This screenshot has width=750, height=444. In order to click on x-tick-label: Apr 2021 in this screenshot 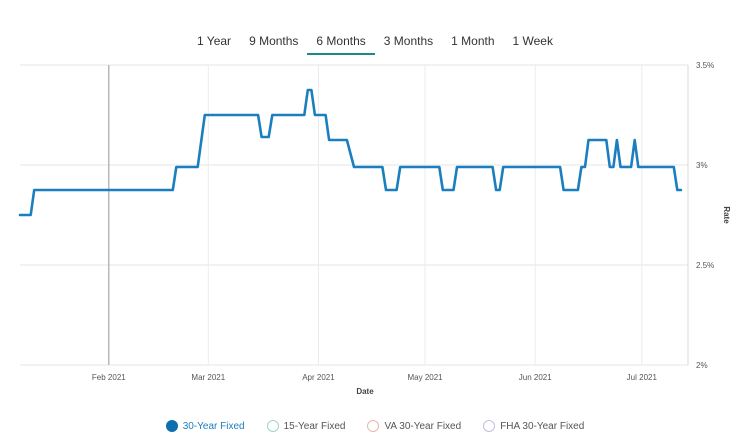, I will do `click(318, 377)`.